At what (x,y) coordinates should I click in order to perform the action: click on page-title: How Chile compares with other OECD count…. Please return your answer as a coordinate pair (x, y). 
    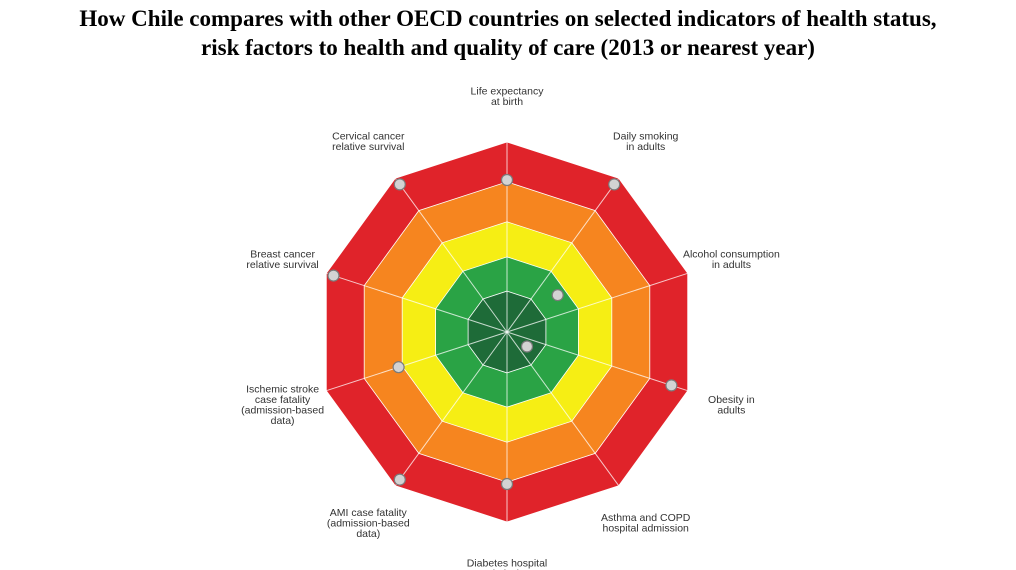
    Looking at the image, I should click on (508, 33).